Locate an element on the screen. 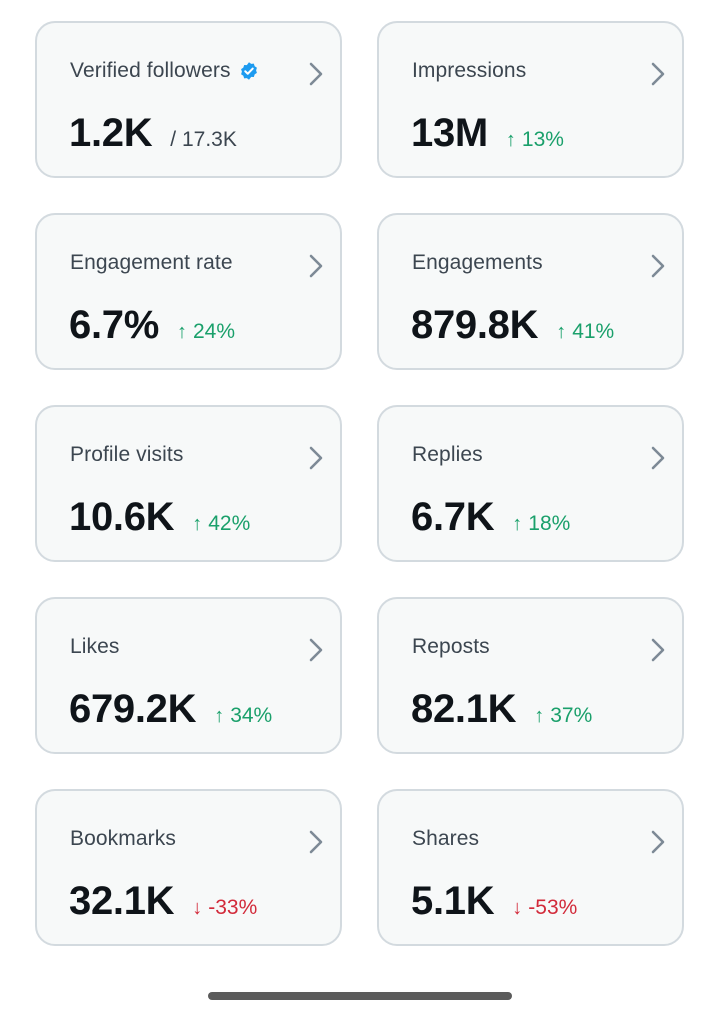  card-impressions: Impressions 13M ↑ 13% is located at coordinates (530, 99).